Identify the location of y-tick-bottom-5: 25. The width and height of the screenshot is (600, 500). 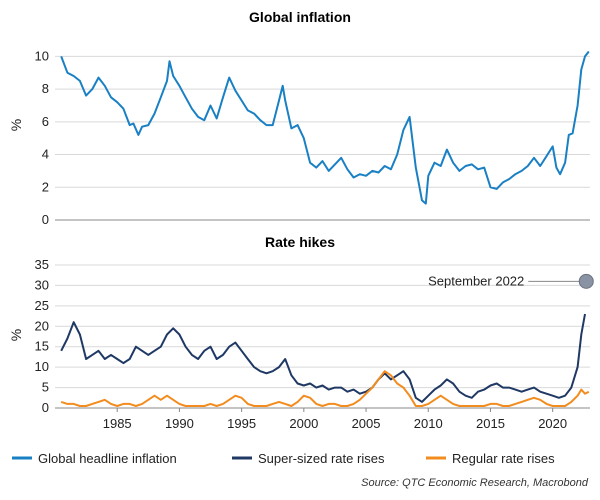
(42, 305).